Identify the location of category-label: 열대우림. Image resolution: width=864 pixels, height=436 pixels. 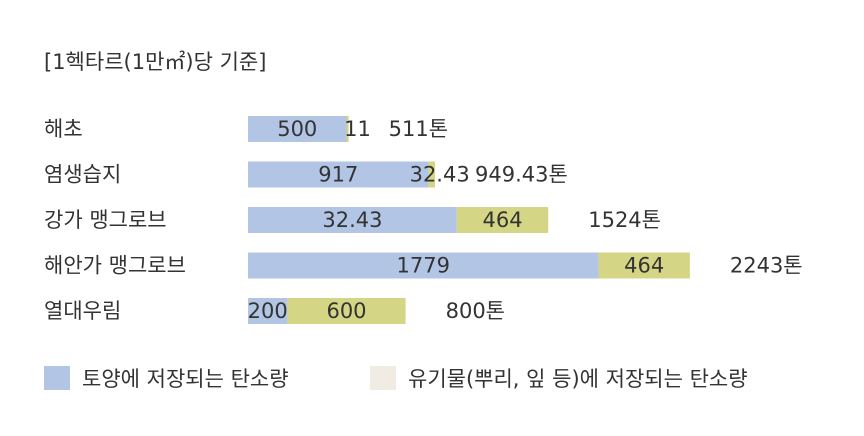
(82, 311).